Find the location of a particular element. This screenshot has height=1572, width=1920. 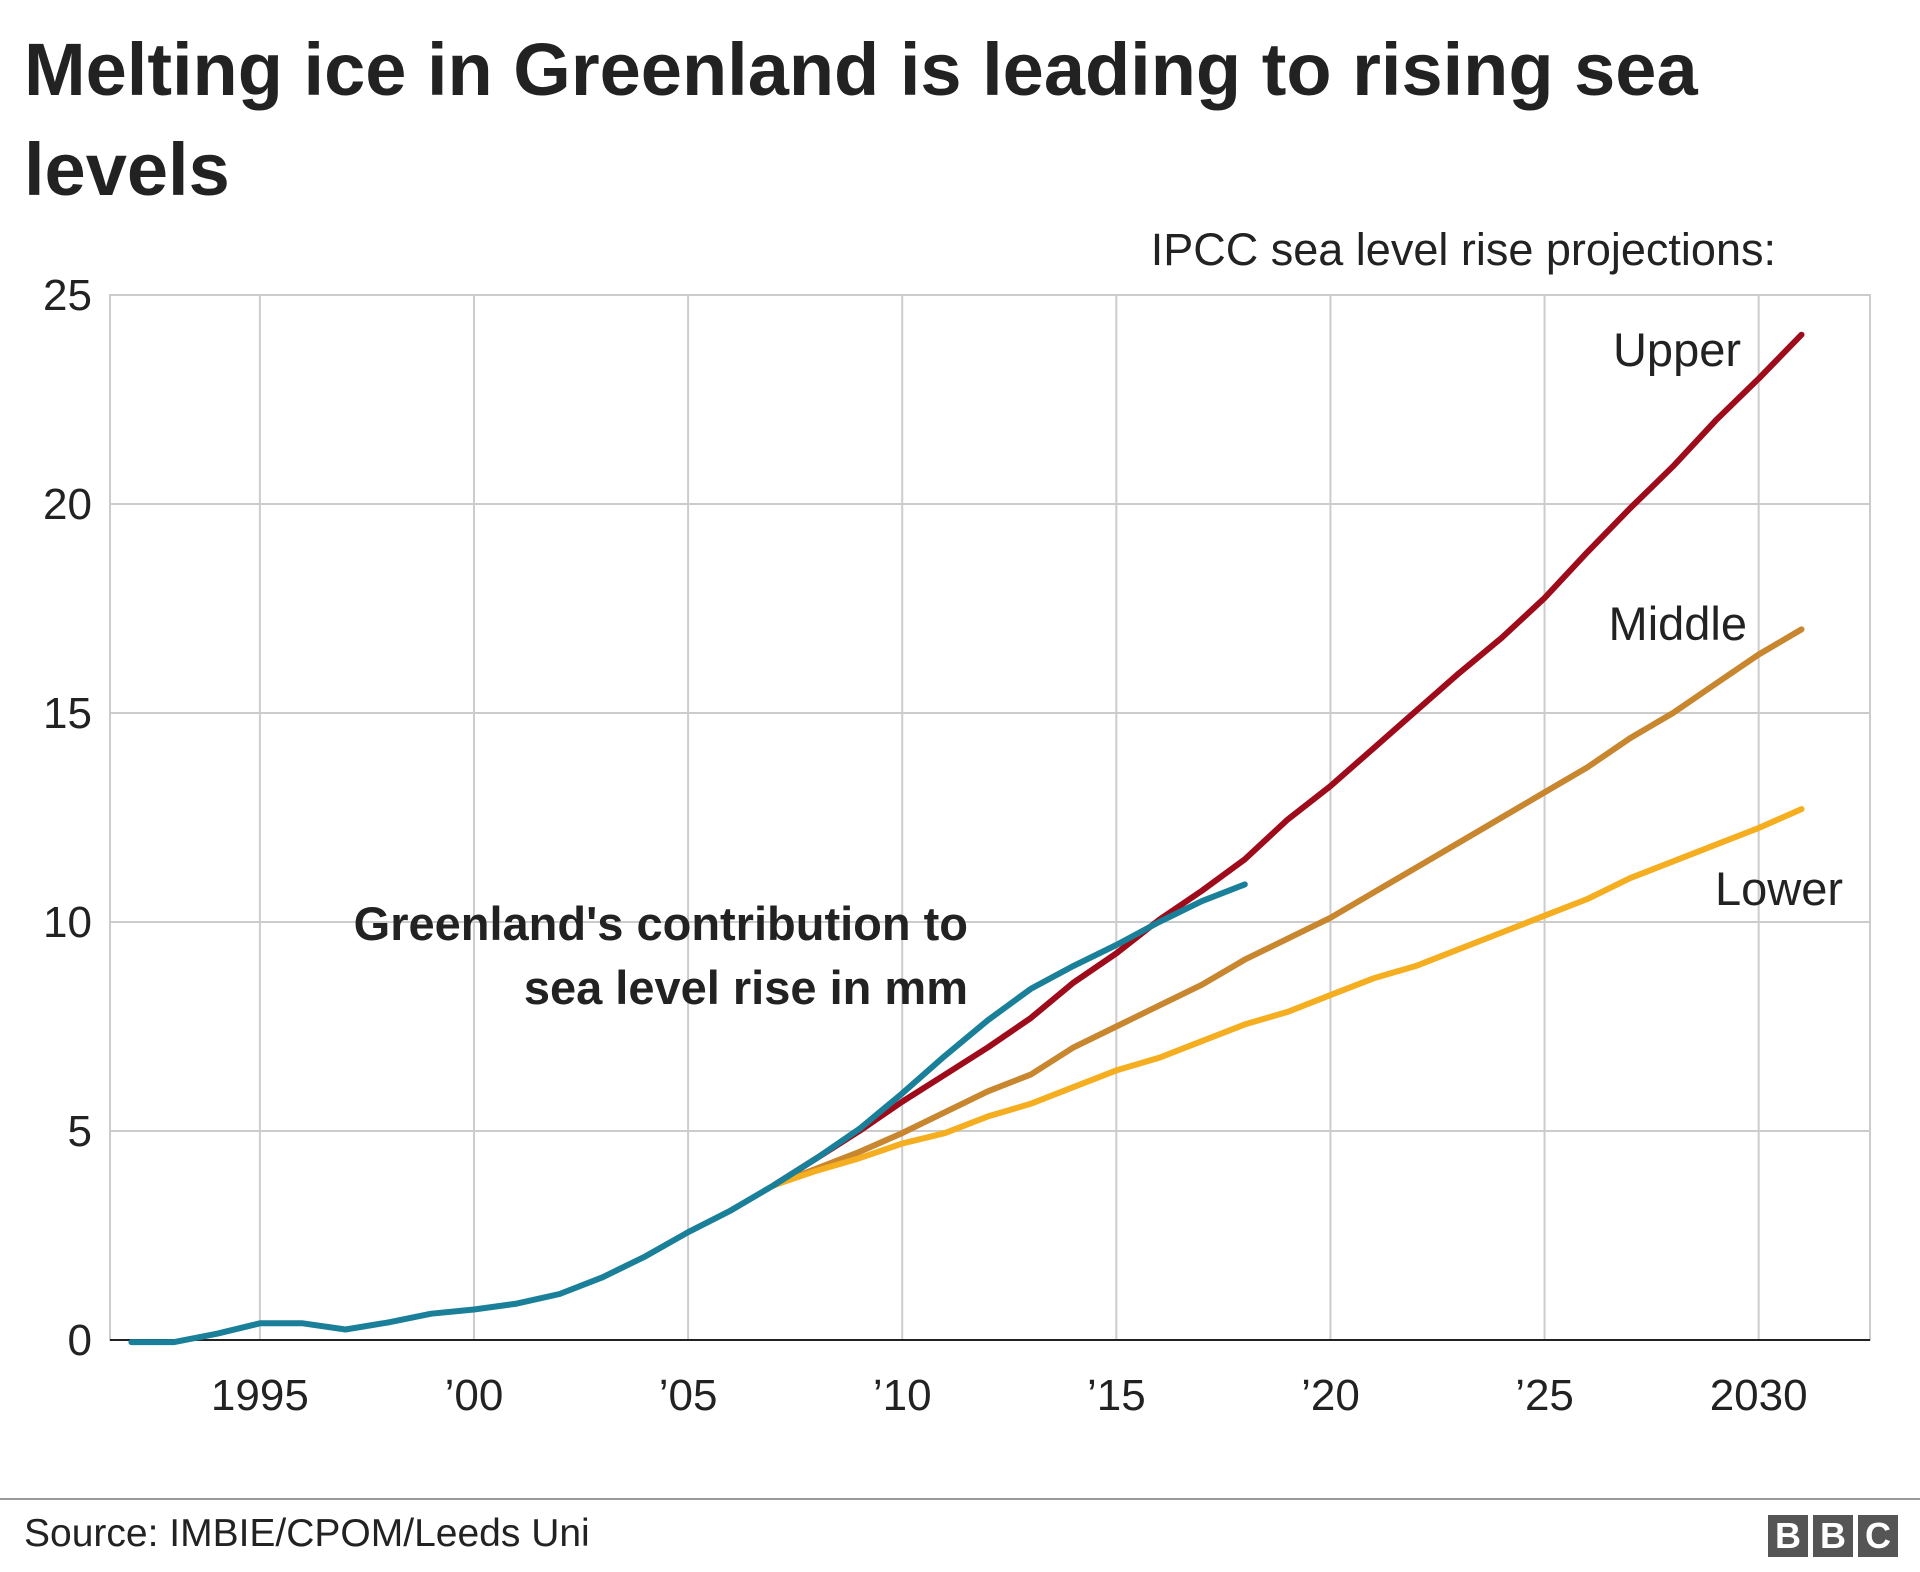

x-tick-label: ’00 is located at coordinates (474, 1395).